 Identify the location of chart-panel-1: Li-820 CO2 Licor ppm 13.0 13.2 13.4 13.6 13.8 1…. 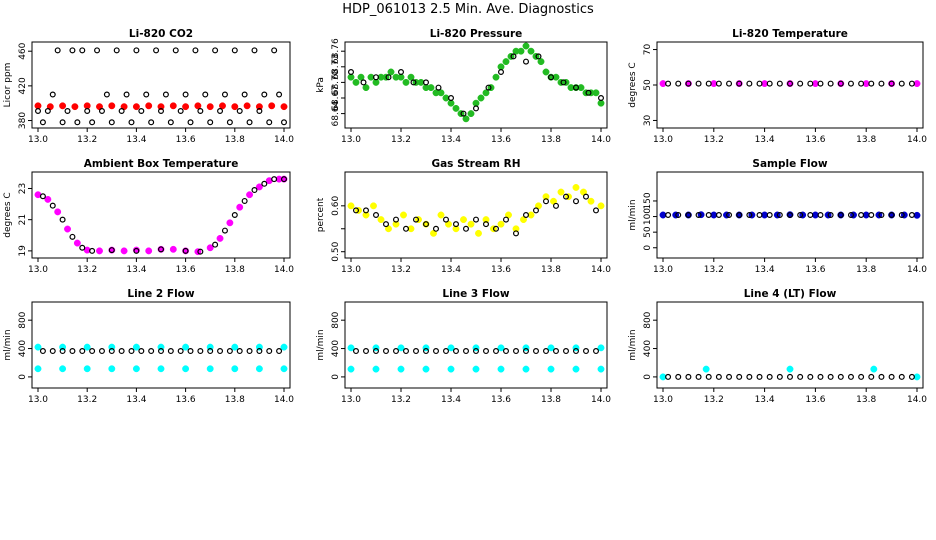
(148, 86).